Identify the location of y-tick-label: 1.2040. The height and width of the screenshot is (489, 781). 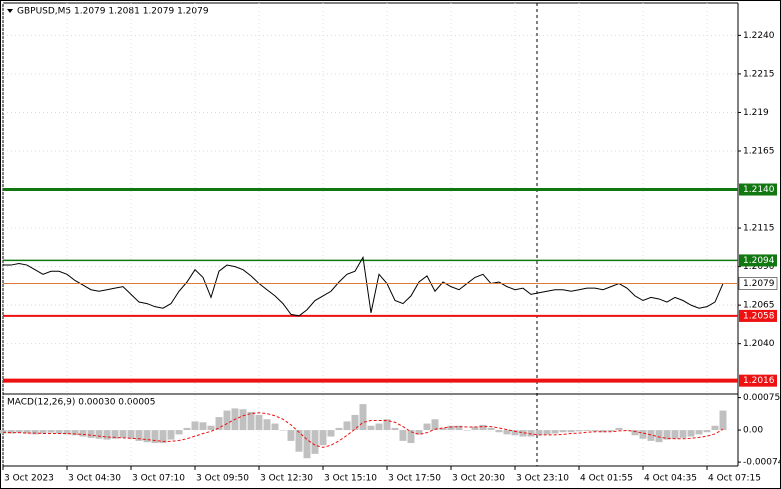
(759, 344).